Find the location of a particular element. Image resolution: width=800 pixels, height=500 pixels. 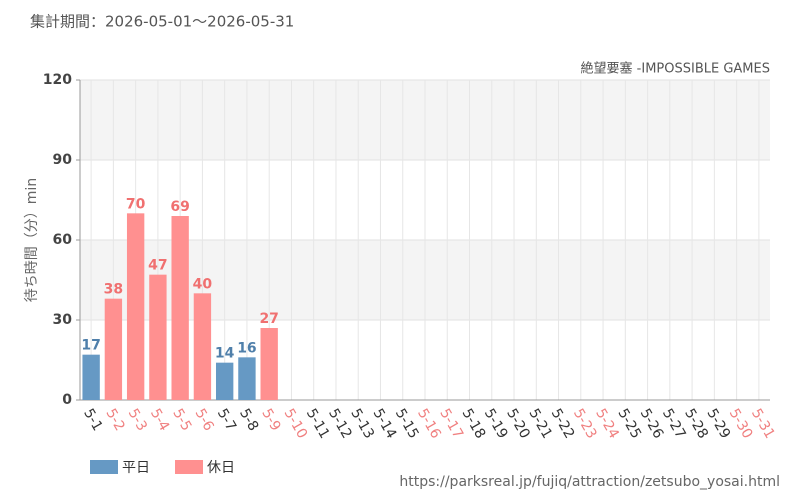

x-tick-label: 5-2 is located at coordinates (114, 420).